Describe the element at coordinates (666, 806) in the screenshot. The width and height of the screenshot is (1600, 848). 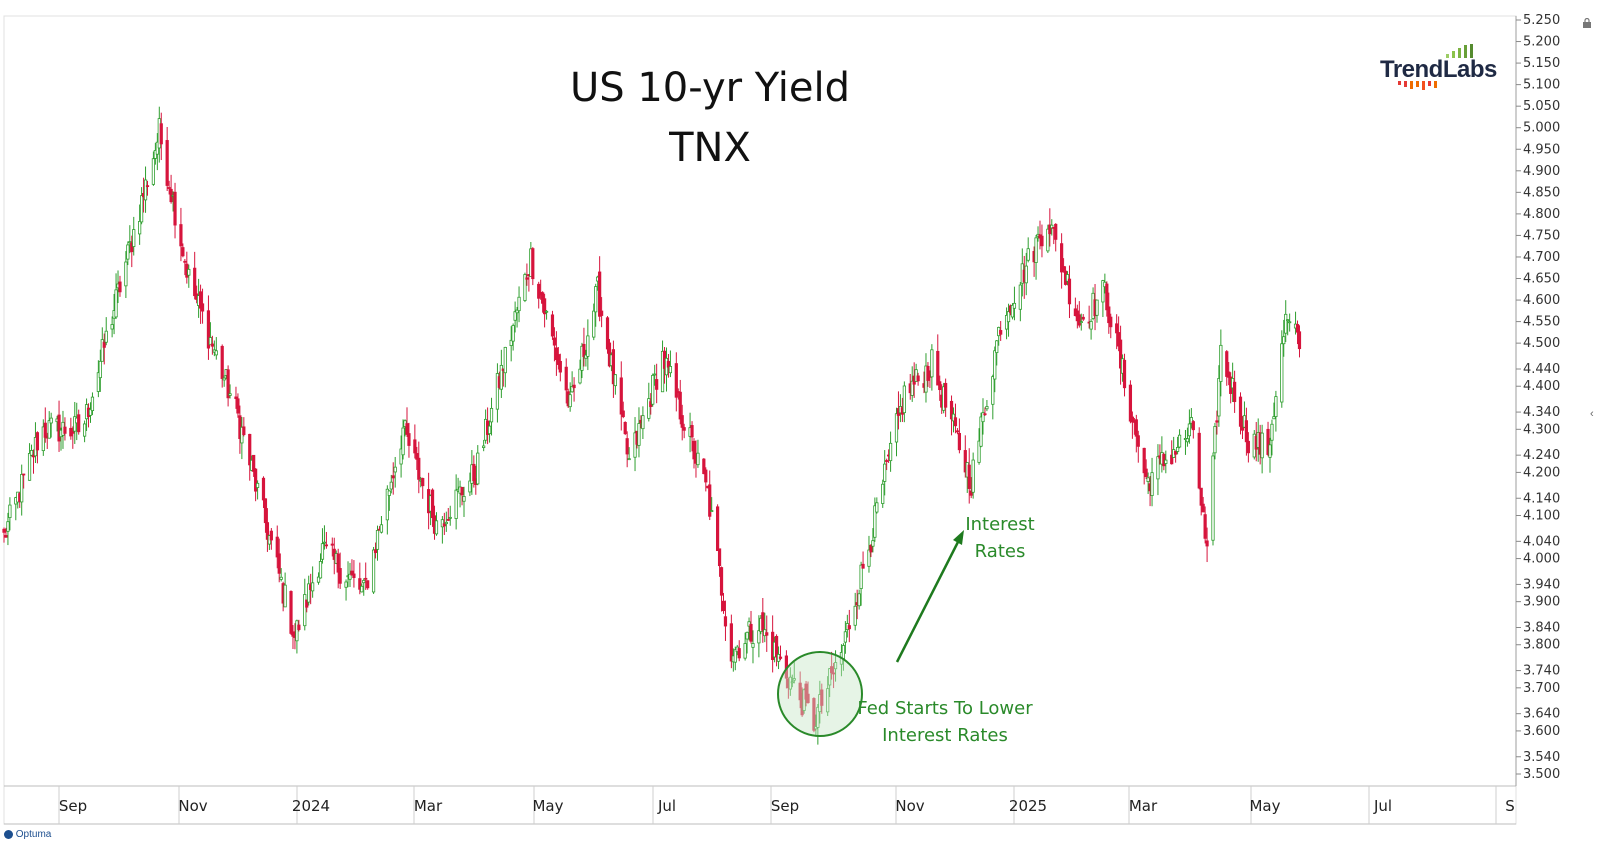
I see `x-tick-label: Jul` at that location.